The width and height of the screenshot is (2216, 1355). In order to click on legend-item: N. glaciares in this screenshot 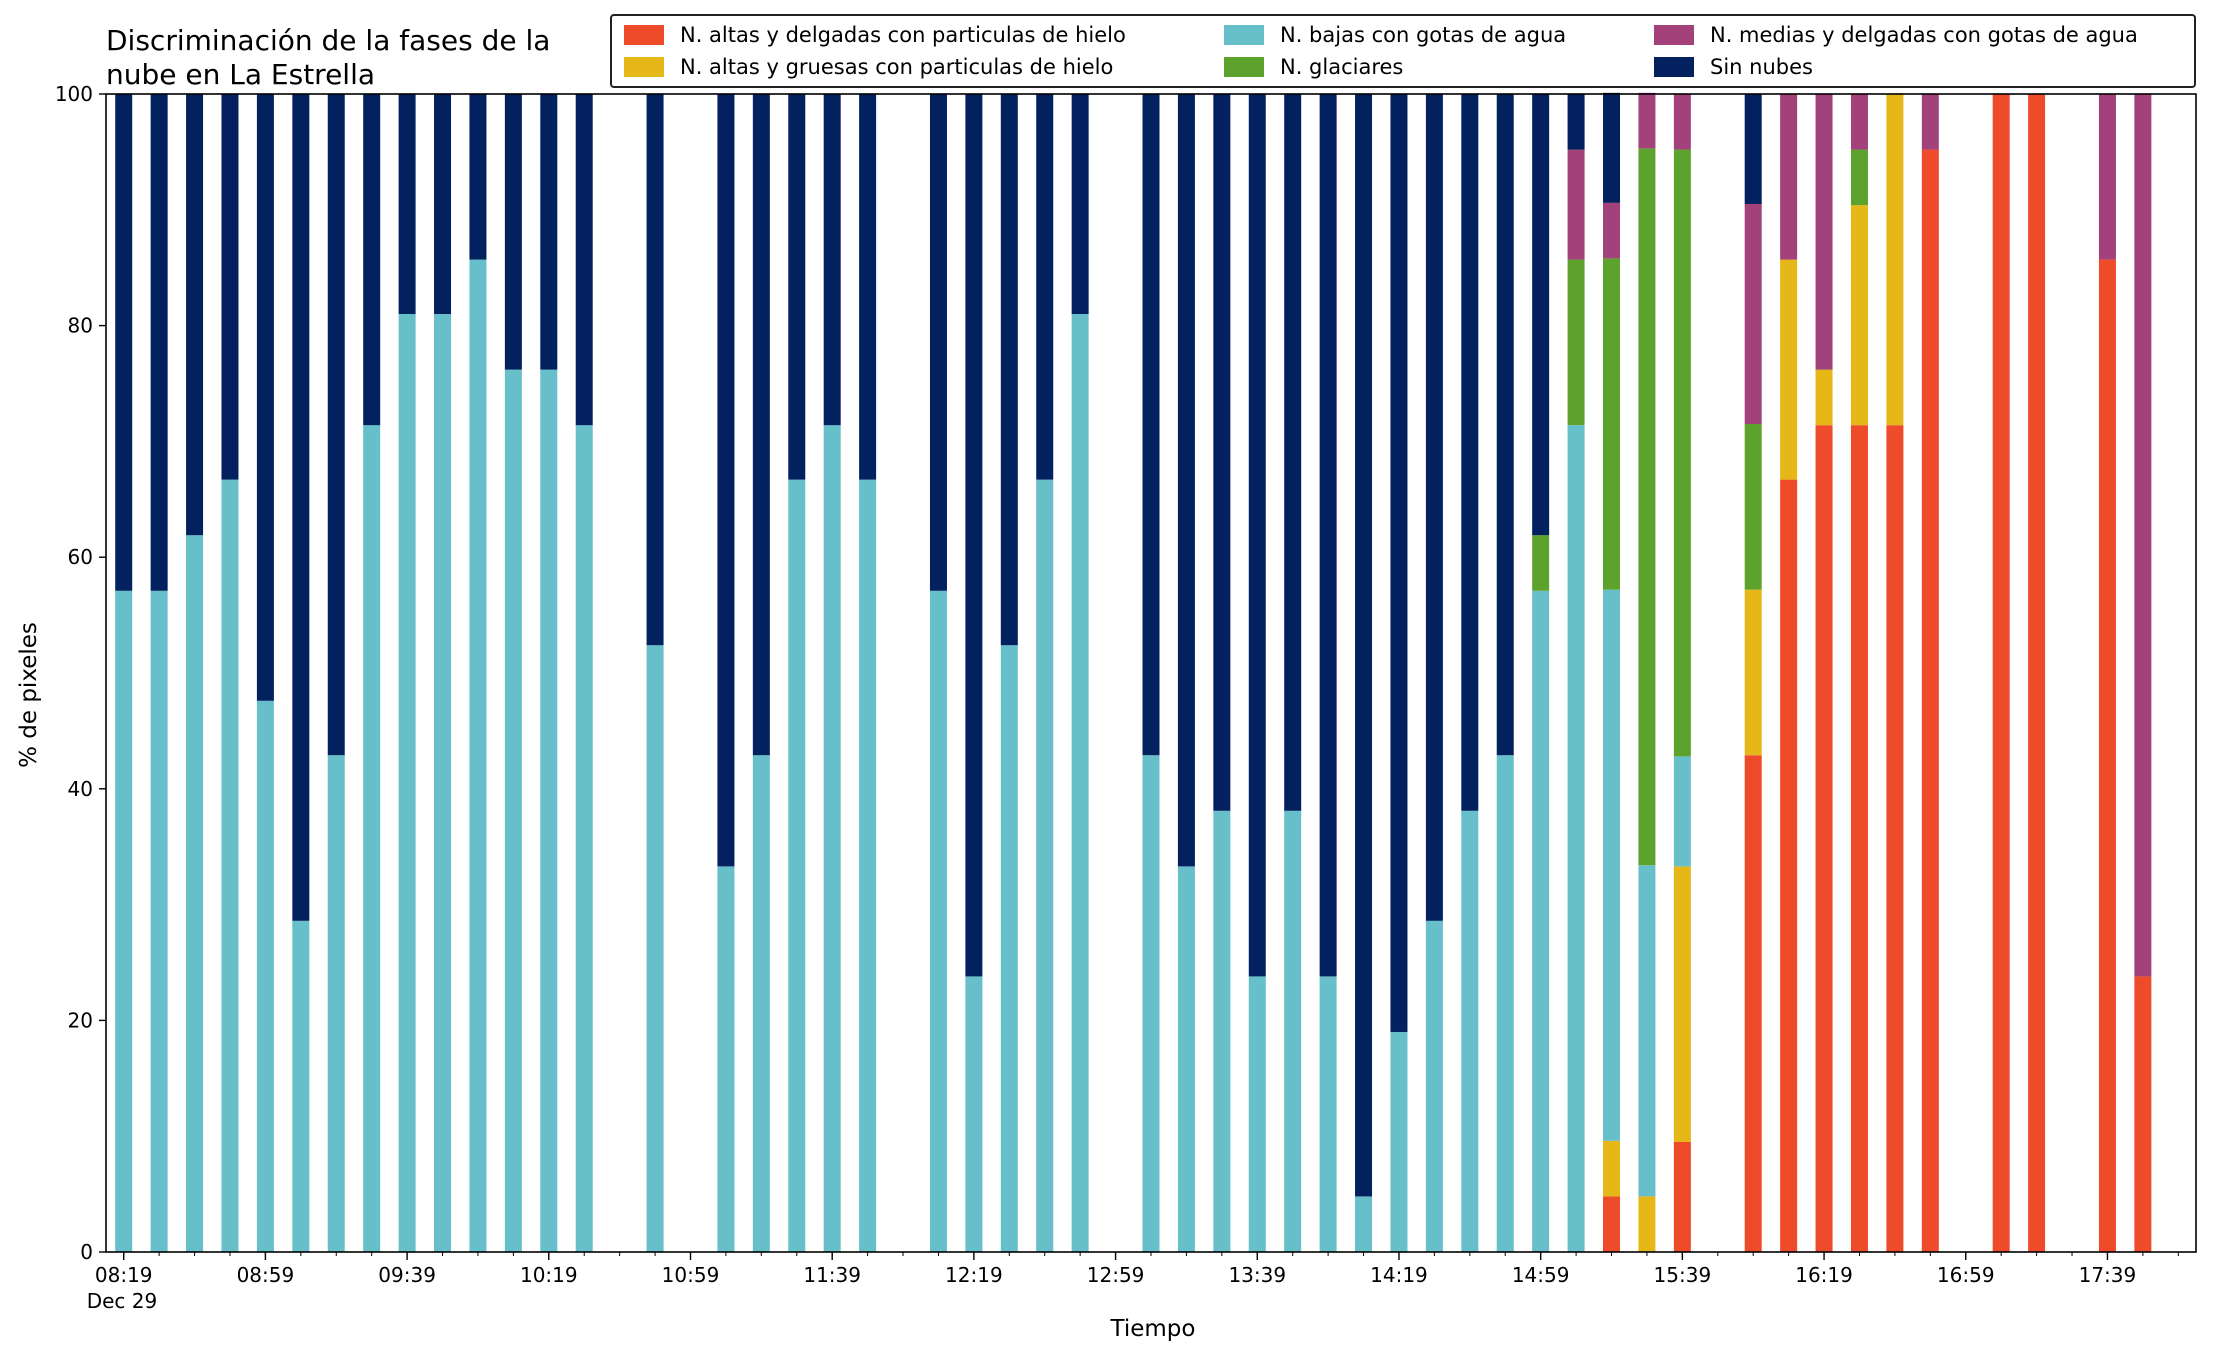, I will do `click(1313, 67)`.